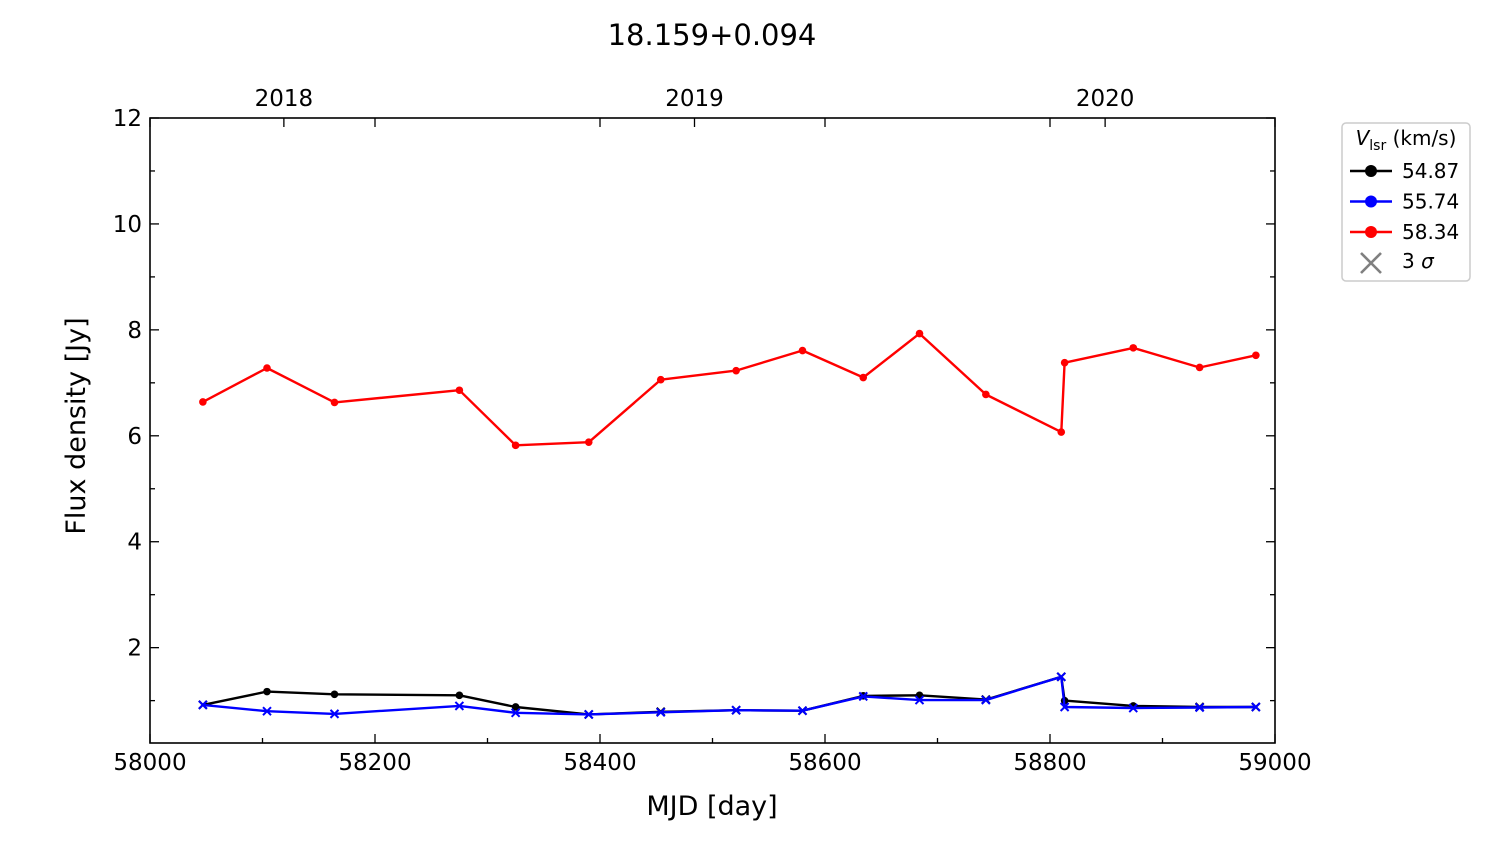 Image resolution: width=1500 pixels, height=844 pixels. I want to click on legend-label: 54.87, so click(1430, 171).